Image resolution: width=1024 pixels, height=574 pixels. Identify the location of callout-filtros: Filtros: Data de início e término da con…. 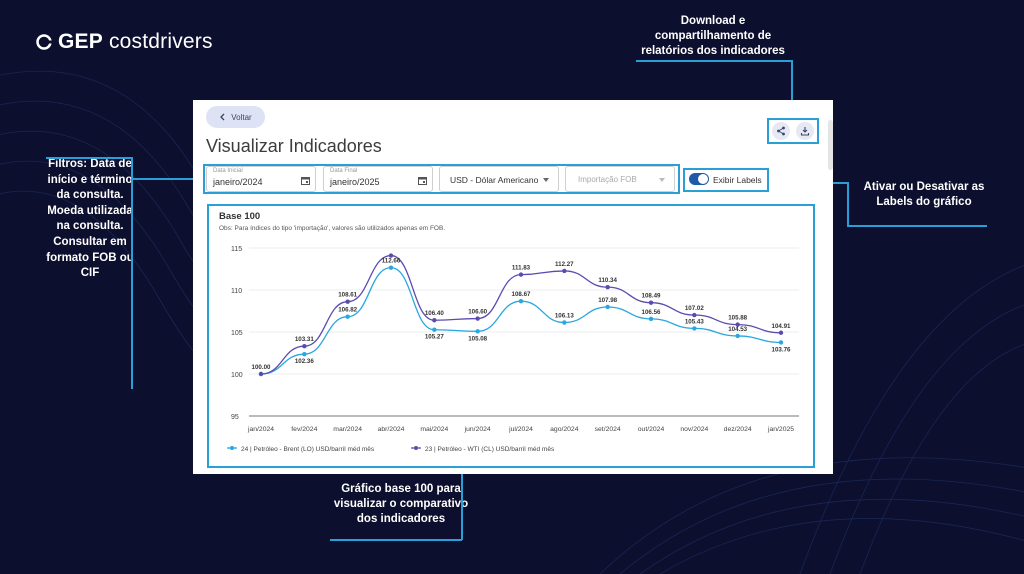
(90, 219).